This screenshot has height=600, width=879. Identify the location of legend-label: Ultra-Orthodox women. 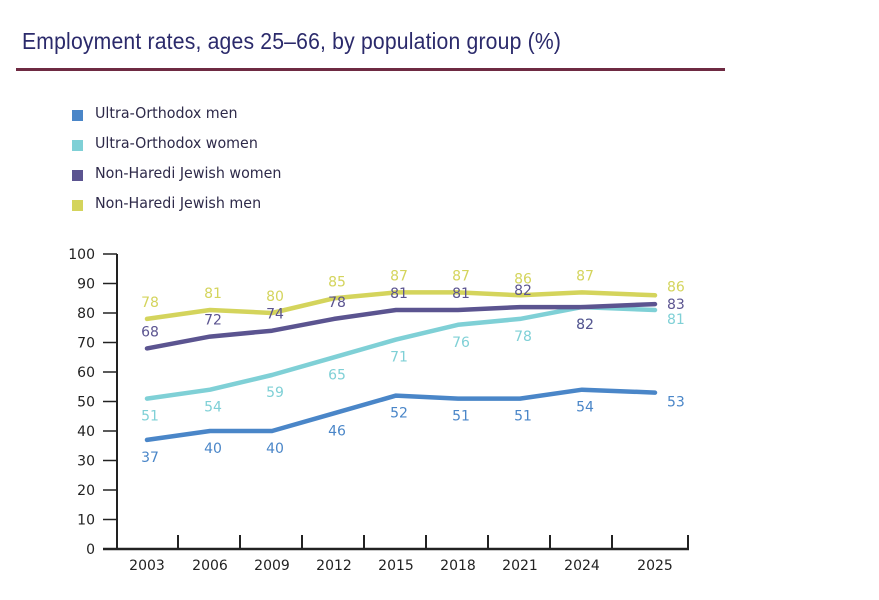
(176, 143).